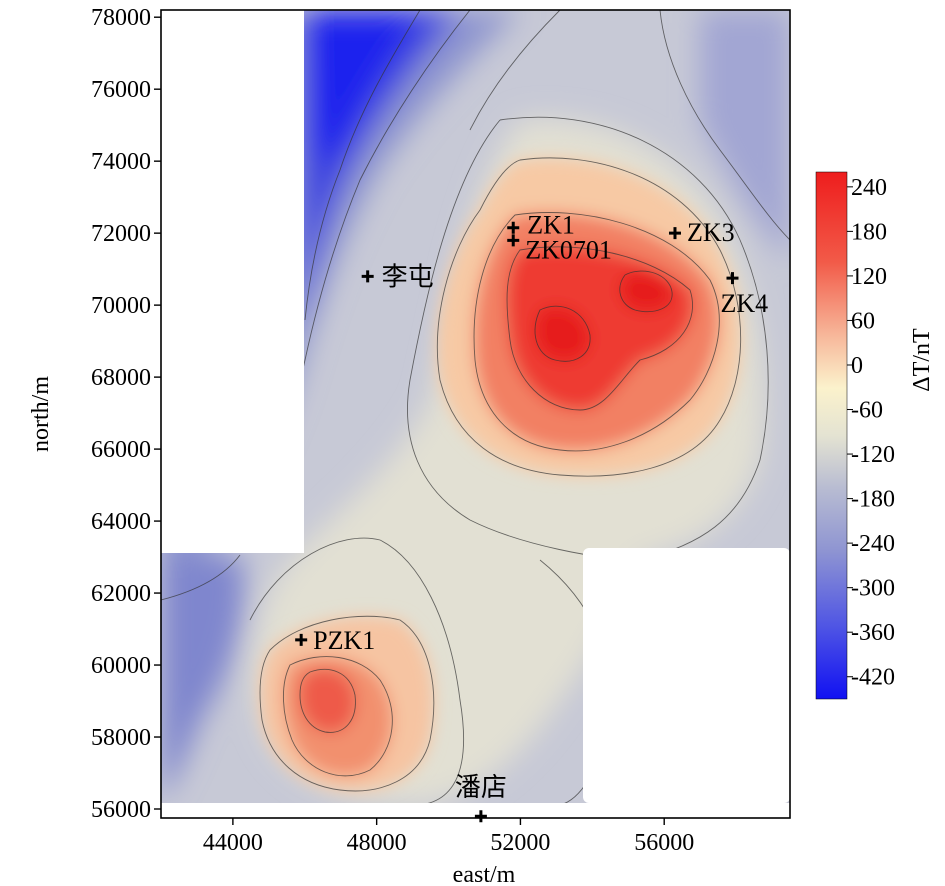 The height and width of the screenshot is (886, 945). Describe the element at coordinates (873, 500) in the screenshot. I see `colorbar-tick-label: -180` at that location.